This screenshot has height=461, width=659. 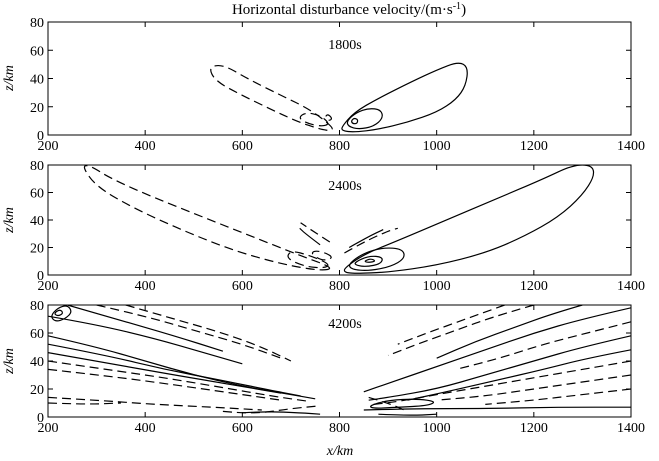 What do you see at coordinates (349, 9) in the screenshot?
I see `chart-title: Horizontal disturbance velocity/(m·s-1)` at bounding box center [349, 9].